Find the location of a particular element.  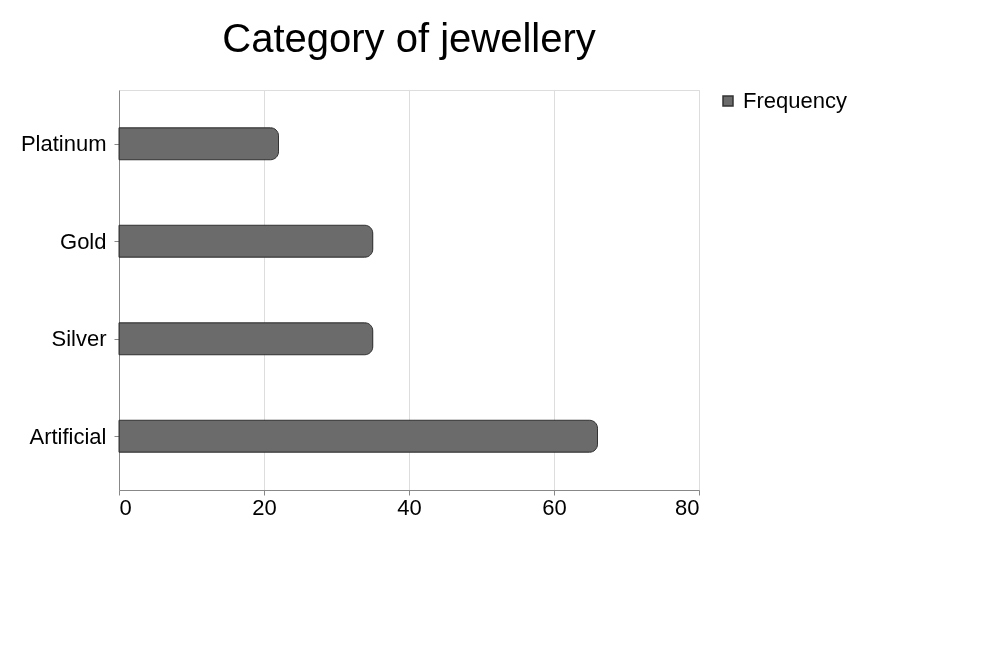

x-tick-label: 80 is located at coordinates (687, 507).